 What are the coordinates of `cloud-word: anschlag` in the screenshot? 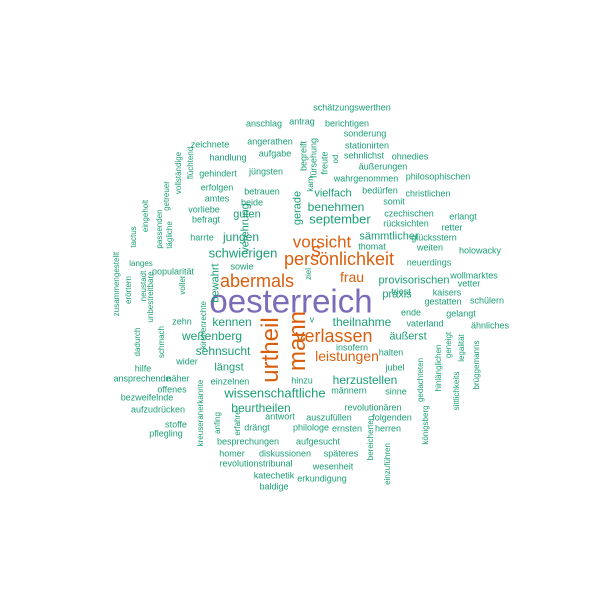 It's located at (264, 123).